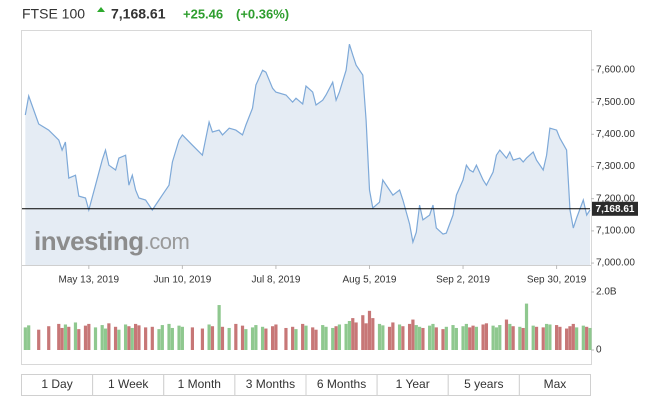 The height and width of the screenshot is (411, 669). What do you see at coordinates (128, 385) in the screenshot?
I see `range-button: 1 Week` at bounding box center [128, 385].